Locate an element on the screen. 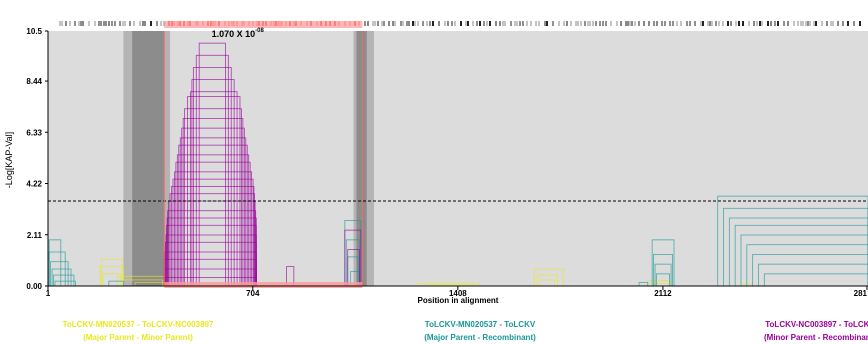 The height and width of the screenshot is (344, 868). legend-series-2-role: (Major Parent - Recombinant) is located at coordinates (480, 337).